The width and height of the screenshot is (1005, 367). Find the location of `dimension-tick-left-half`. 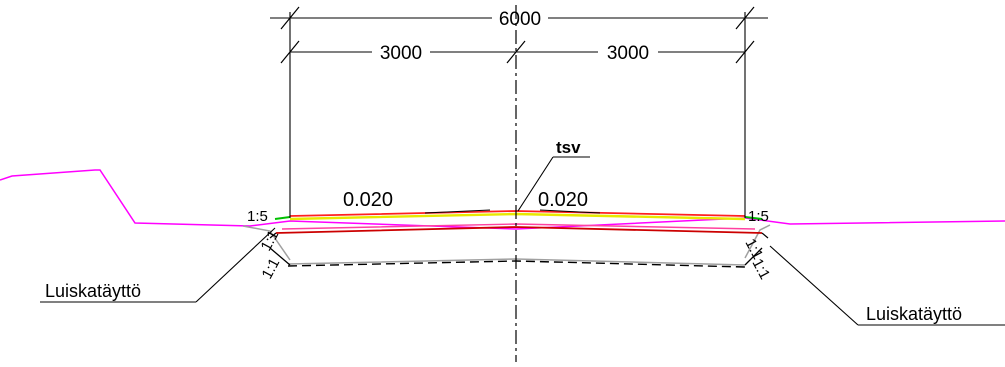

dimension-tick-left-half is located at coordinates (290, 52).